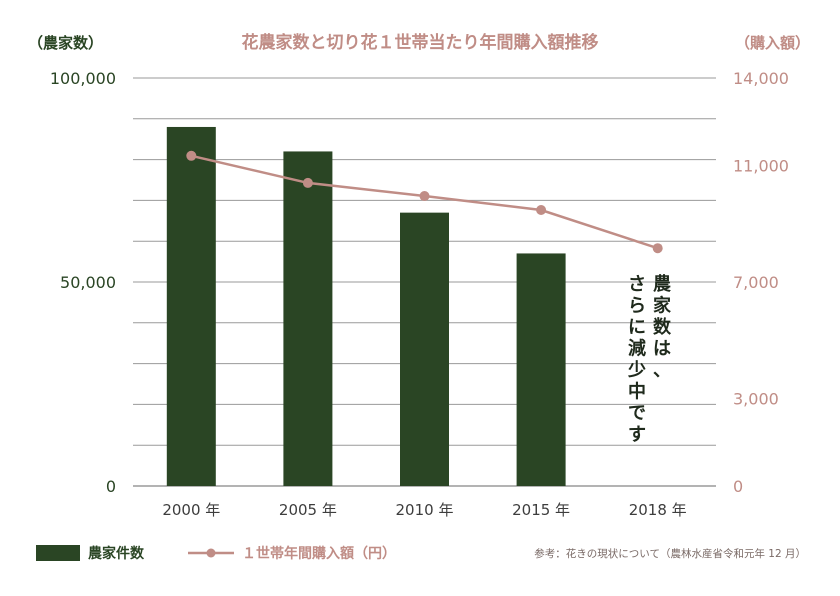 This screenshot has width=840, height=596. Describe the element at coordinates (738, 486) in the screenshot. I see `right-tick-label: 0` at that location.